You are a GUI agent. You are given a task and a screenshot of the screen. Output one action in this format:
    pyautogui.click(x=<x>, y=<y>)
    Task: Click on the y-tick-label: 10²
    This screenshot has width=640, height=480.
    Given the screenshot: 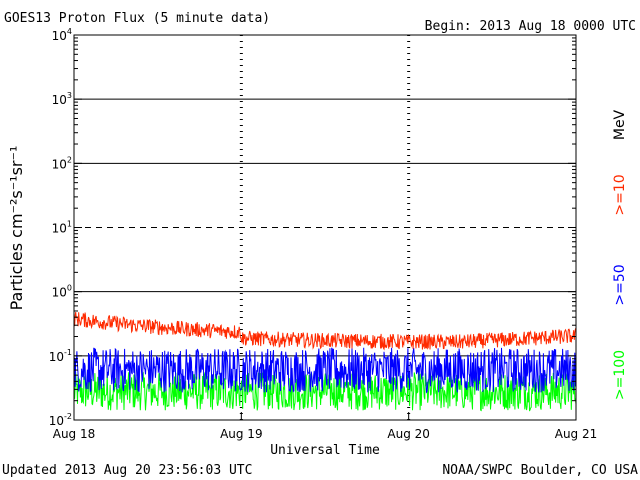 What is the action you would take?
    pyautogui.click(x=62, y=163)
    